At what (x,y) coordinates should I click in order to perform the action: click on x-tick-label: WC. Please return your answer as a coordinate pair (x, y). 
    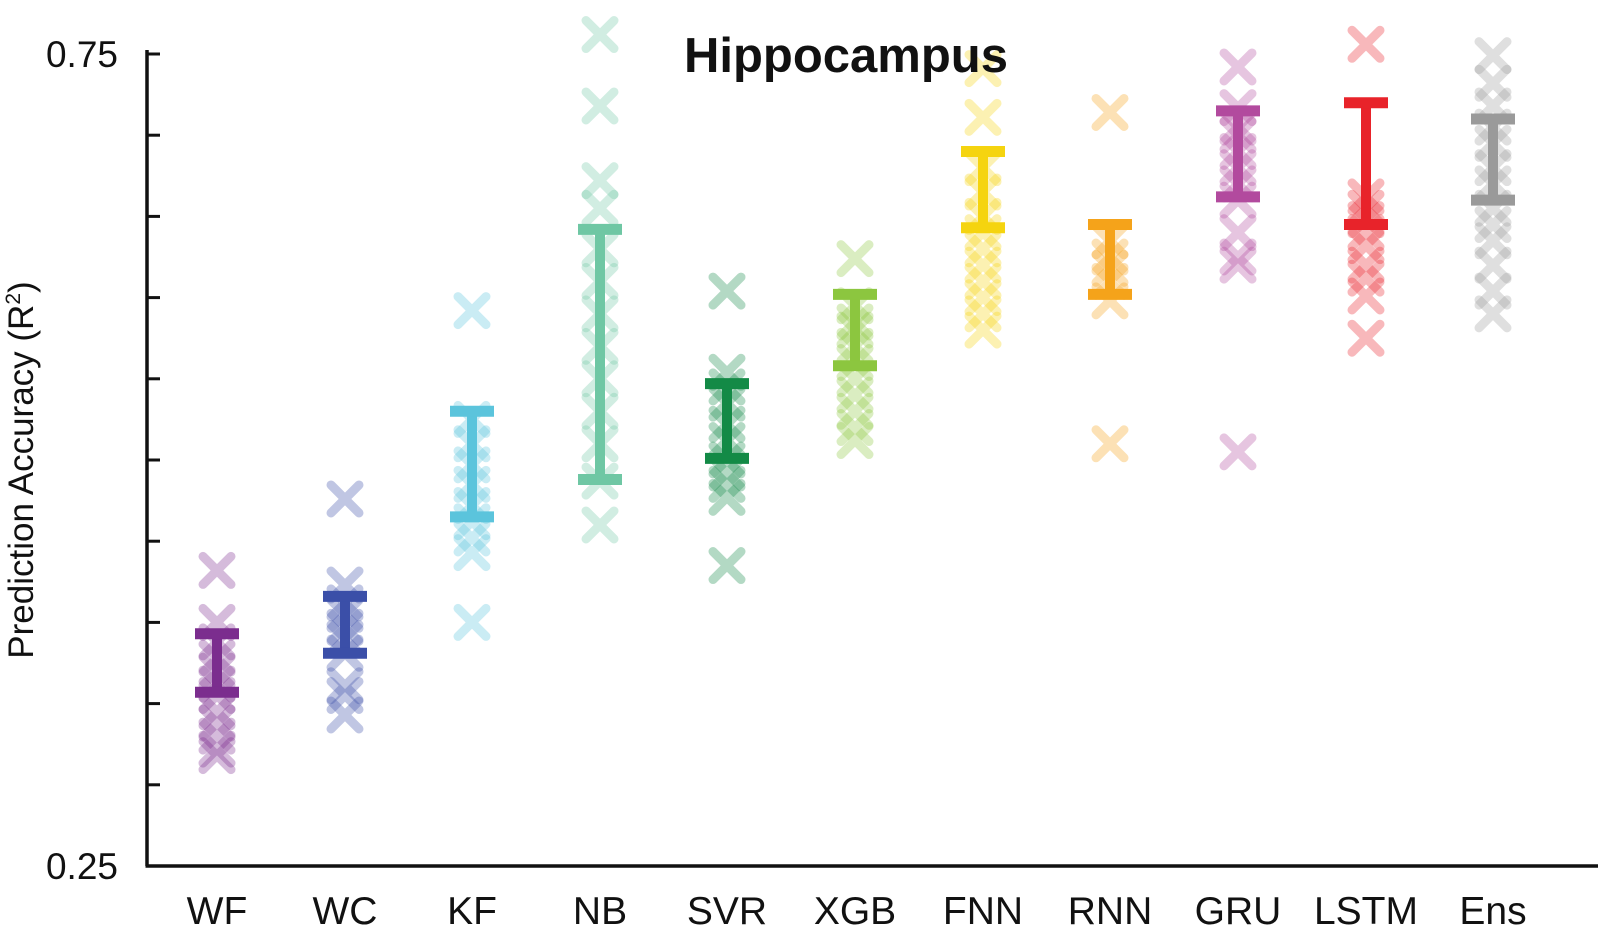
    Looking at the image, I should click on (345, 911).